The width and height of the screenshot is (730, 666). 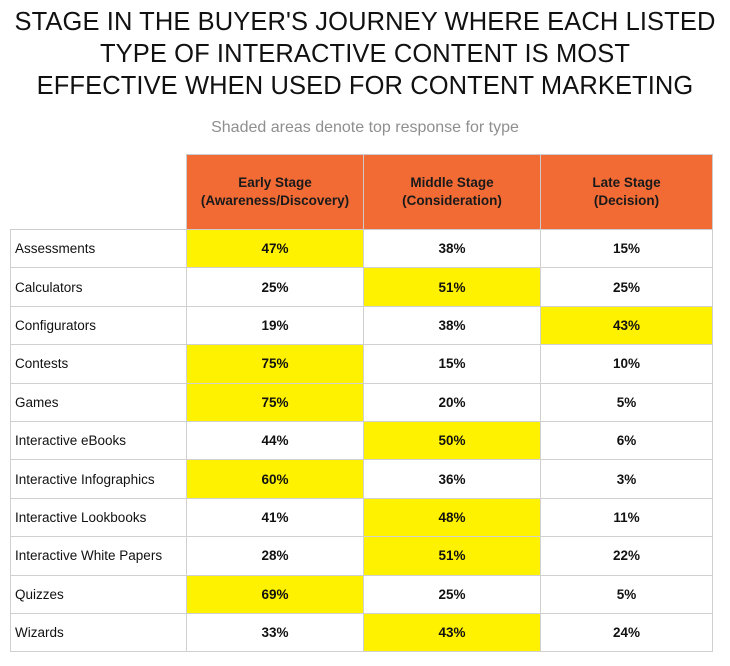 What do you see at coordinates (275, 200) in the screenshot?
I see `column-header-subtitle: (Awareness/Discovery)` at bounding box center [275, 200].